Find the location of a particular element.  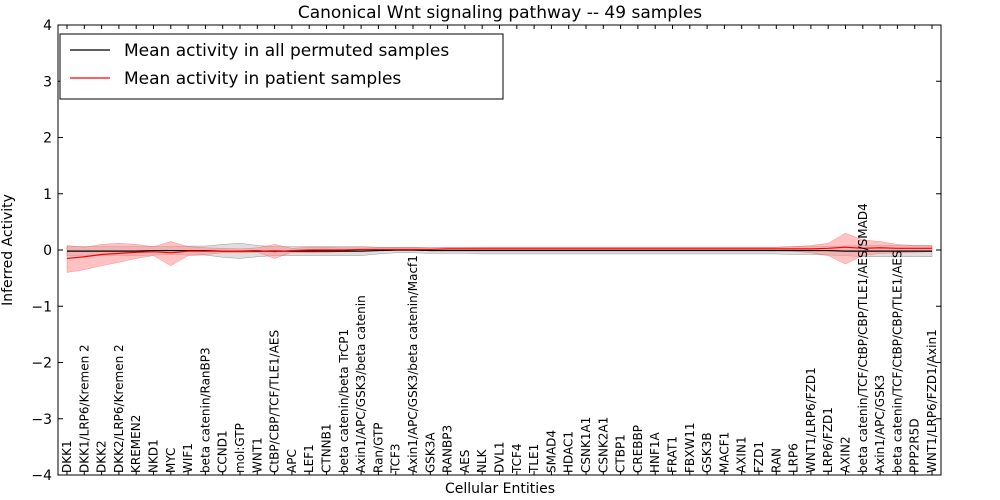

y-tick-label: −3 is located at coordinates (41, 420).